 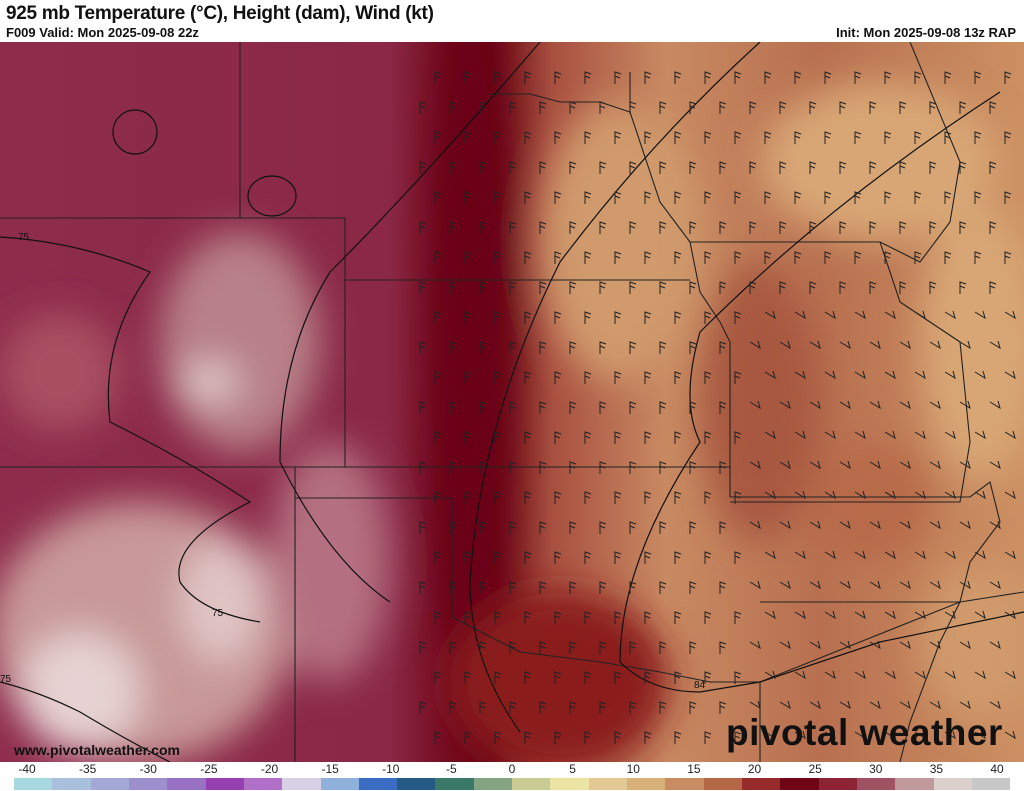 What do you see at coordinates (512, 769) in the screenshot?
I see `colorbar-label: 0` at bounding box center [512, 769].